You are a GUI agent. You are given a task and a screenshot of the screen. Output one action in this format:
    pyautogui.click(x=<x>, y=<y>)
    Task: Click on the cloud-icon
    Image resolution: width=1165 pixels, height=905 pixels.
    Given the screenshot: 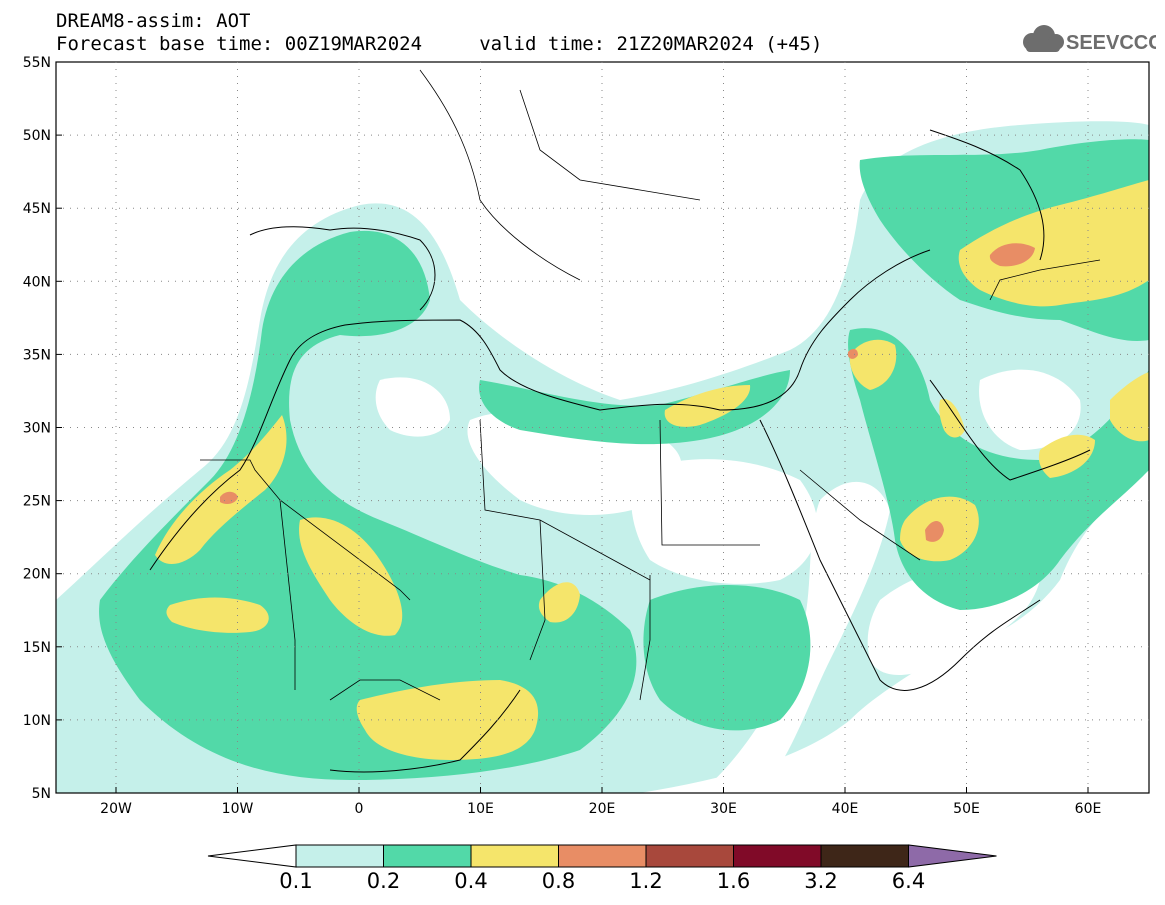 What is the action you would take?
    pyautogui.click(x=1043, y=38)
    